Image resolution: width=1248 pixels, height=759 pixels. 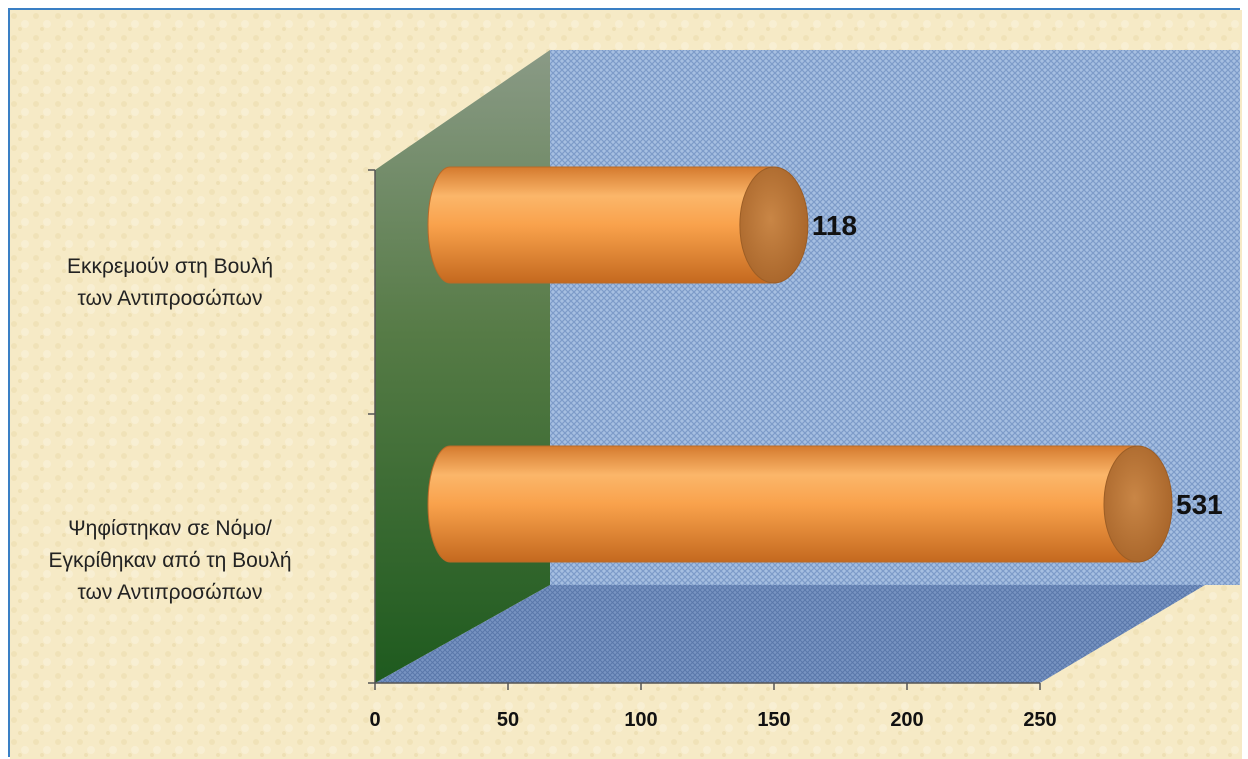 I want to click on x-tick-label: 250, so click(x=1039, y=720).